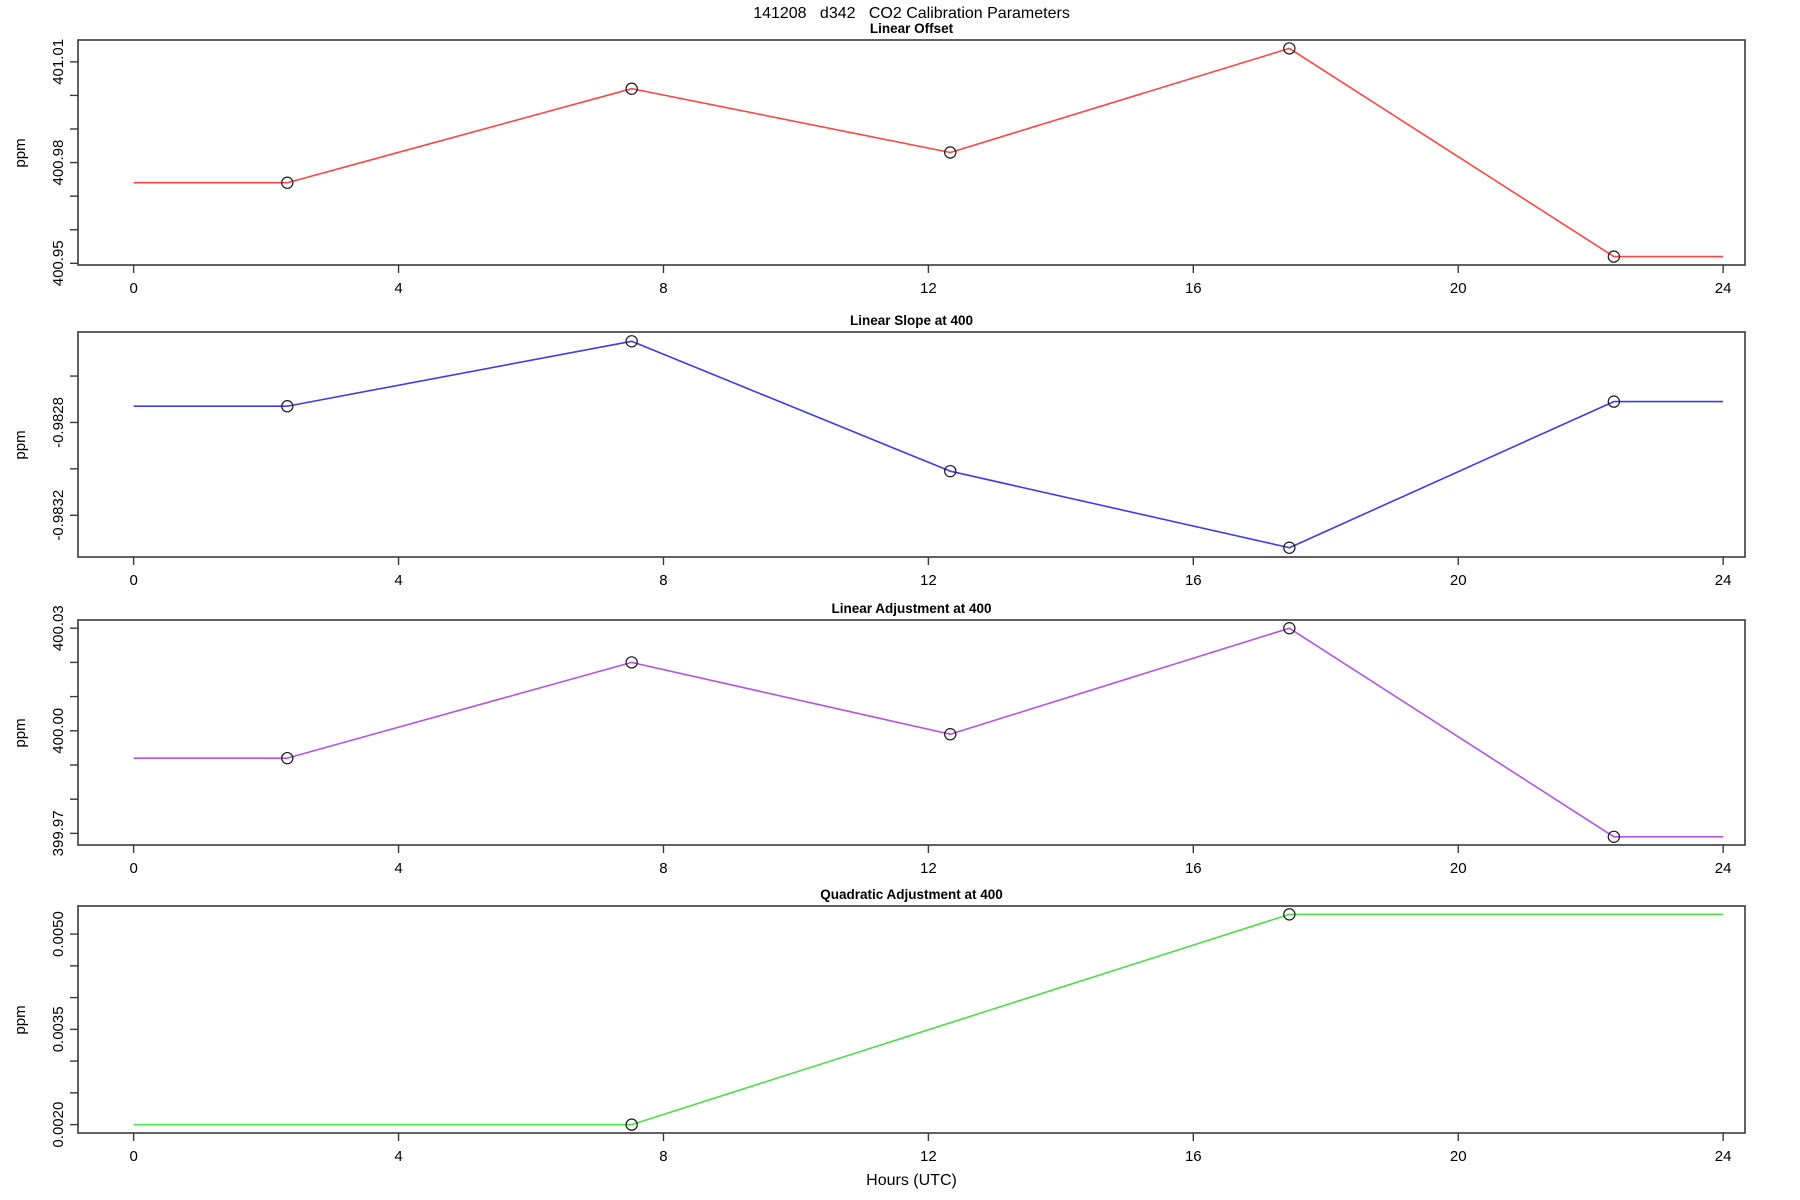 This screenshot has height=1200, width=1800. I want to click on y-tick-label: 400.95, so click(58, 263).